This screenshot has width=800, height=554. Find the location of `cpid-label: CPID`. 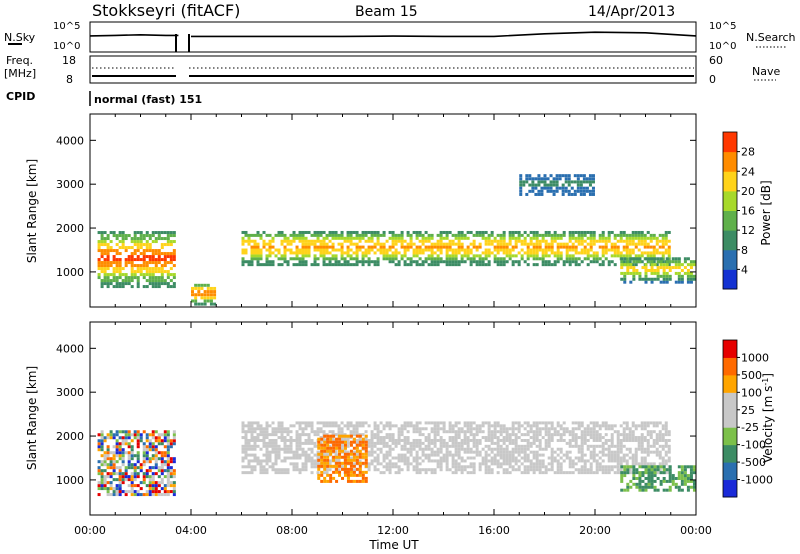

cpid-label: CPID is located at coordinates (20, 96).